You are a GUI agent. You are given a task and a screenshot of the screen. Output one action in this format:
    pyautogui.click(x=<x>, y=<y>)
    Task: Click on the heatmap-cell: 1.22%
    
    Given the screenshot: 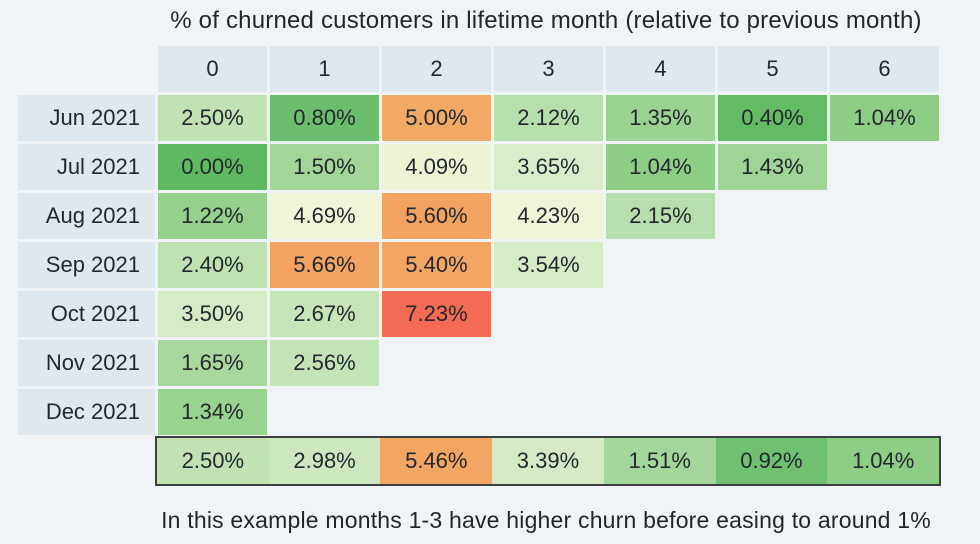 What is the action you would take?
    pyautogui.click(x=212, y=216)
    